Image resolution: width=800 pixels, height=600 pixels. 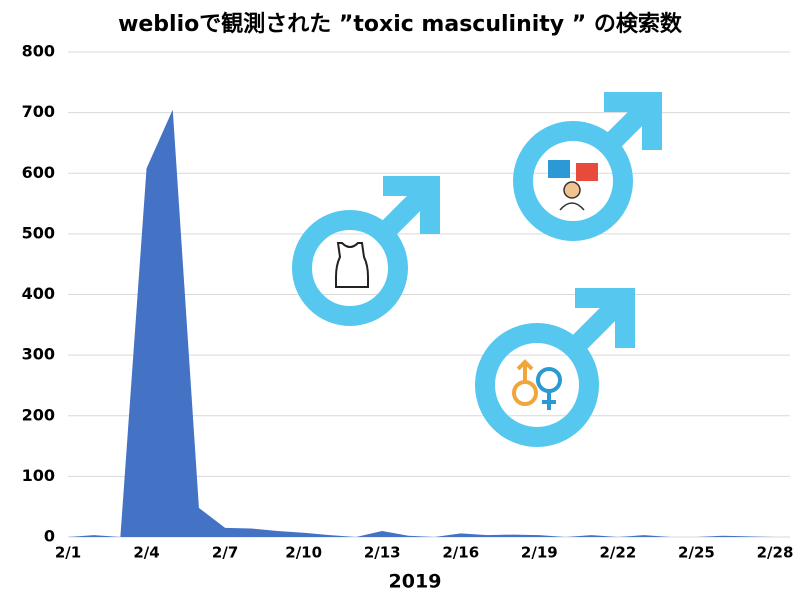 What do you see at coordinates (38, 232) in the screenshot?
I see `y-tick-label: 500` at bounding box center [38, 232].